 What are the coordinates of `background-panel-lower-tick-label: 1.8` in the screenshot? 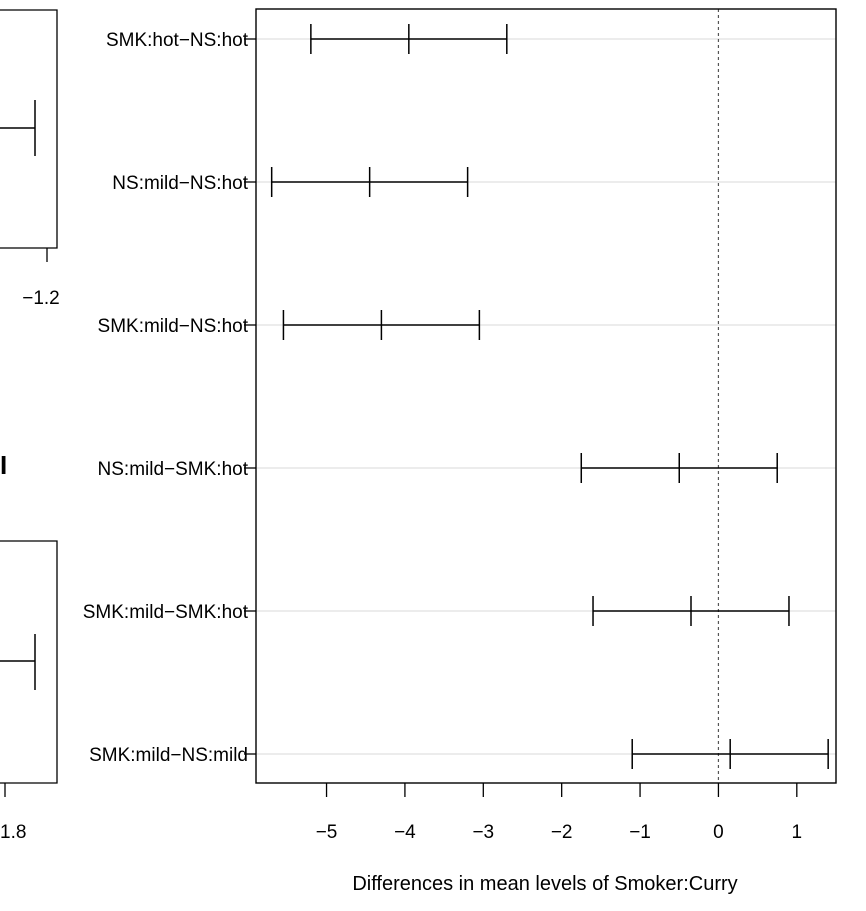 It's located at (13, 832).